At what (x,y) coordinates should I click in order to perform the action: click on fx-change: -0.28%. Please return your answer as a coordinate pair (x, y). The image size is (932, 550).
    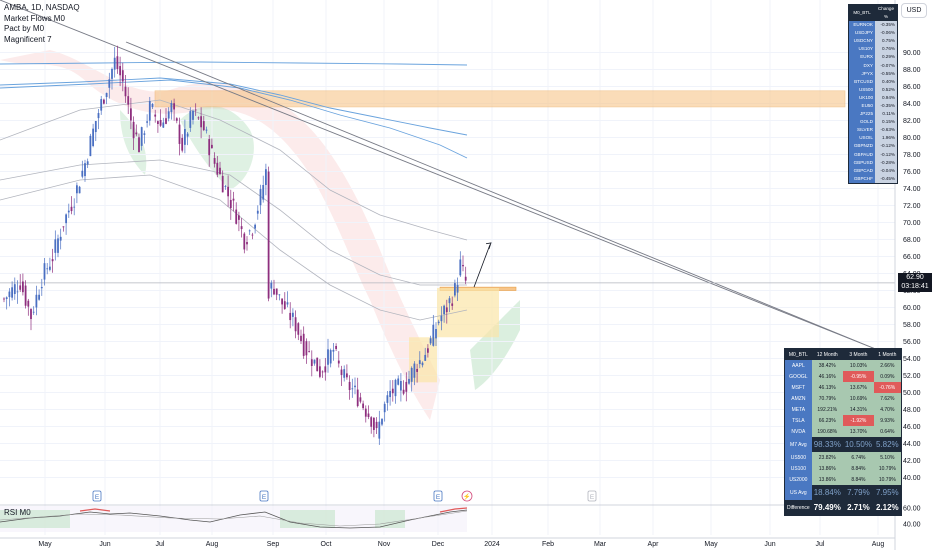
    Looking at the image, I should click on (886, 162).